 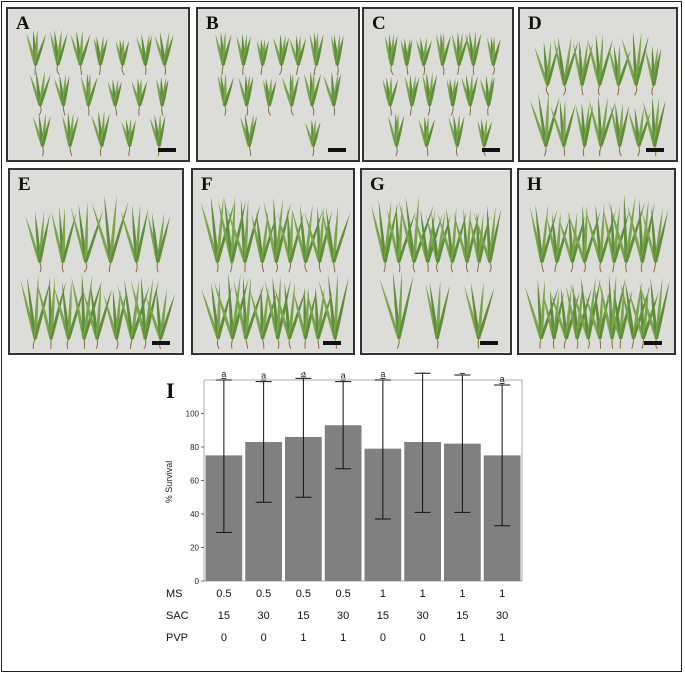 What do you see at coordinates (363, 476) in the screenshot?
I see `bars: aaaaaaaa` at bounding box center [363, 476].